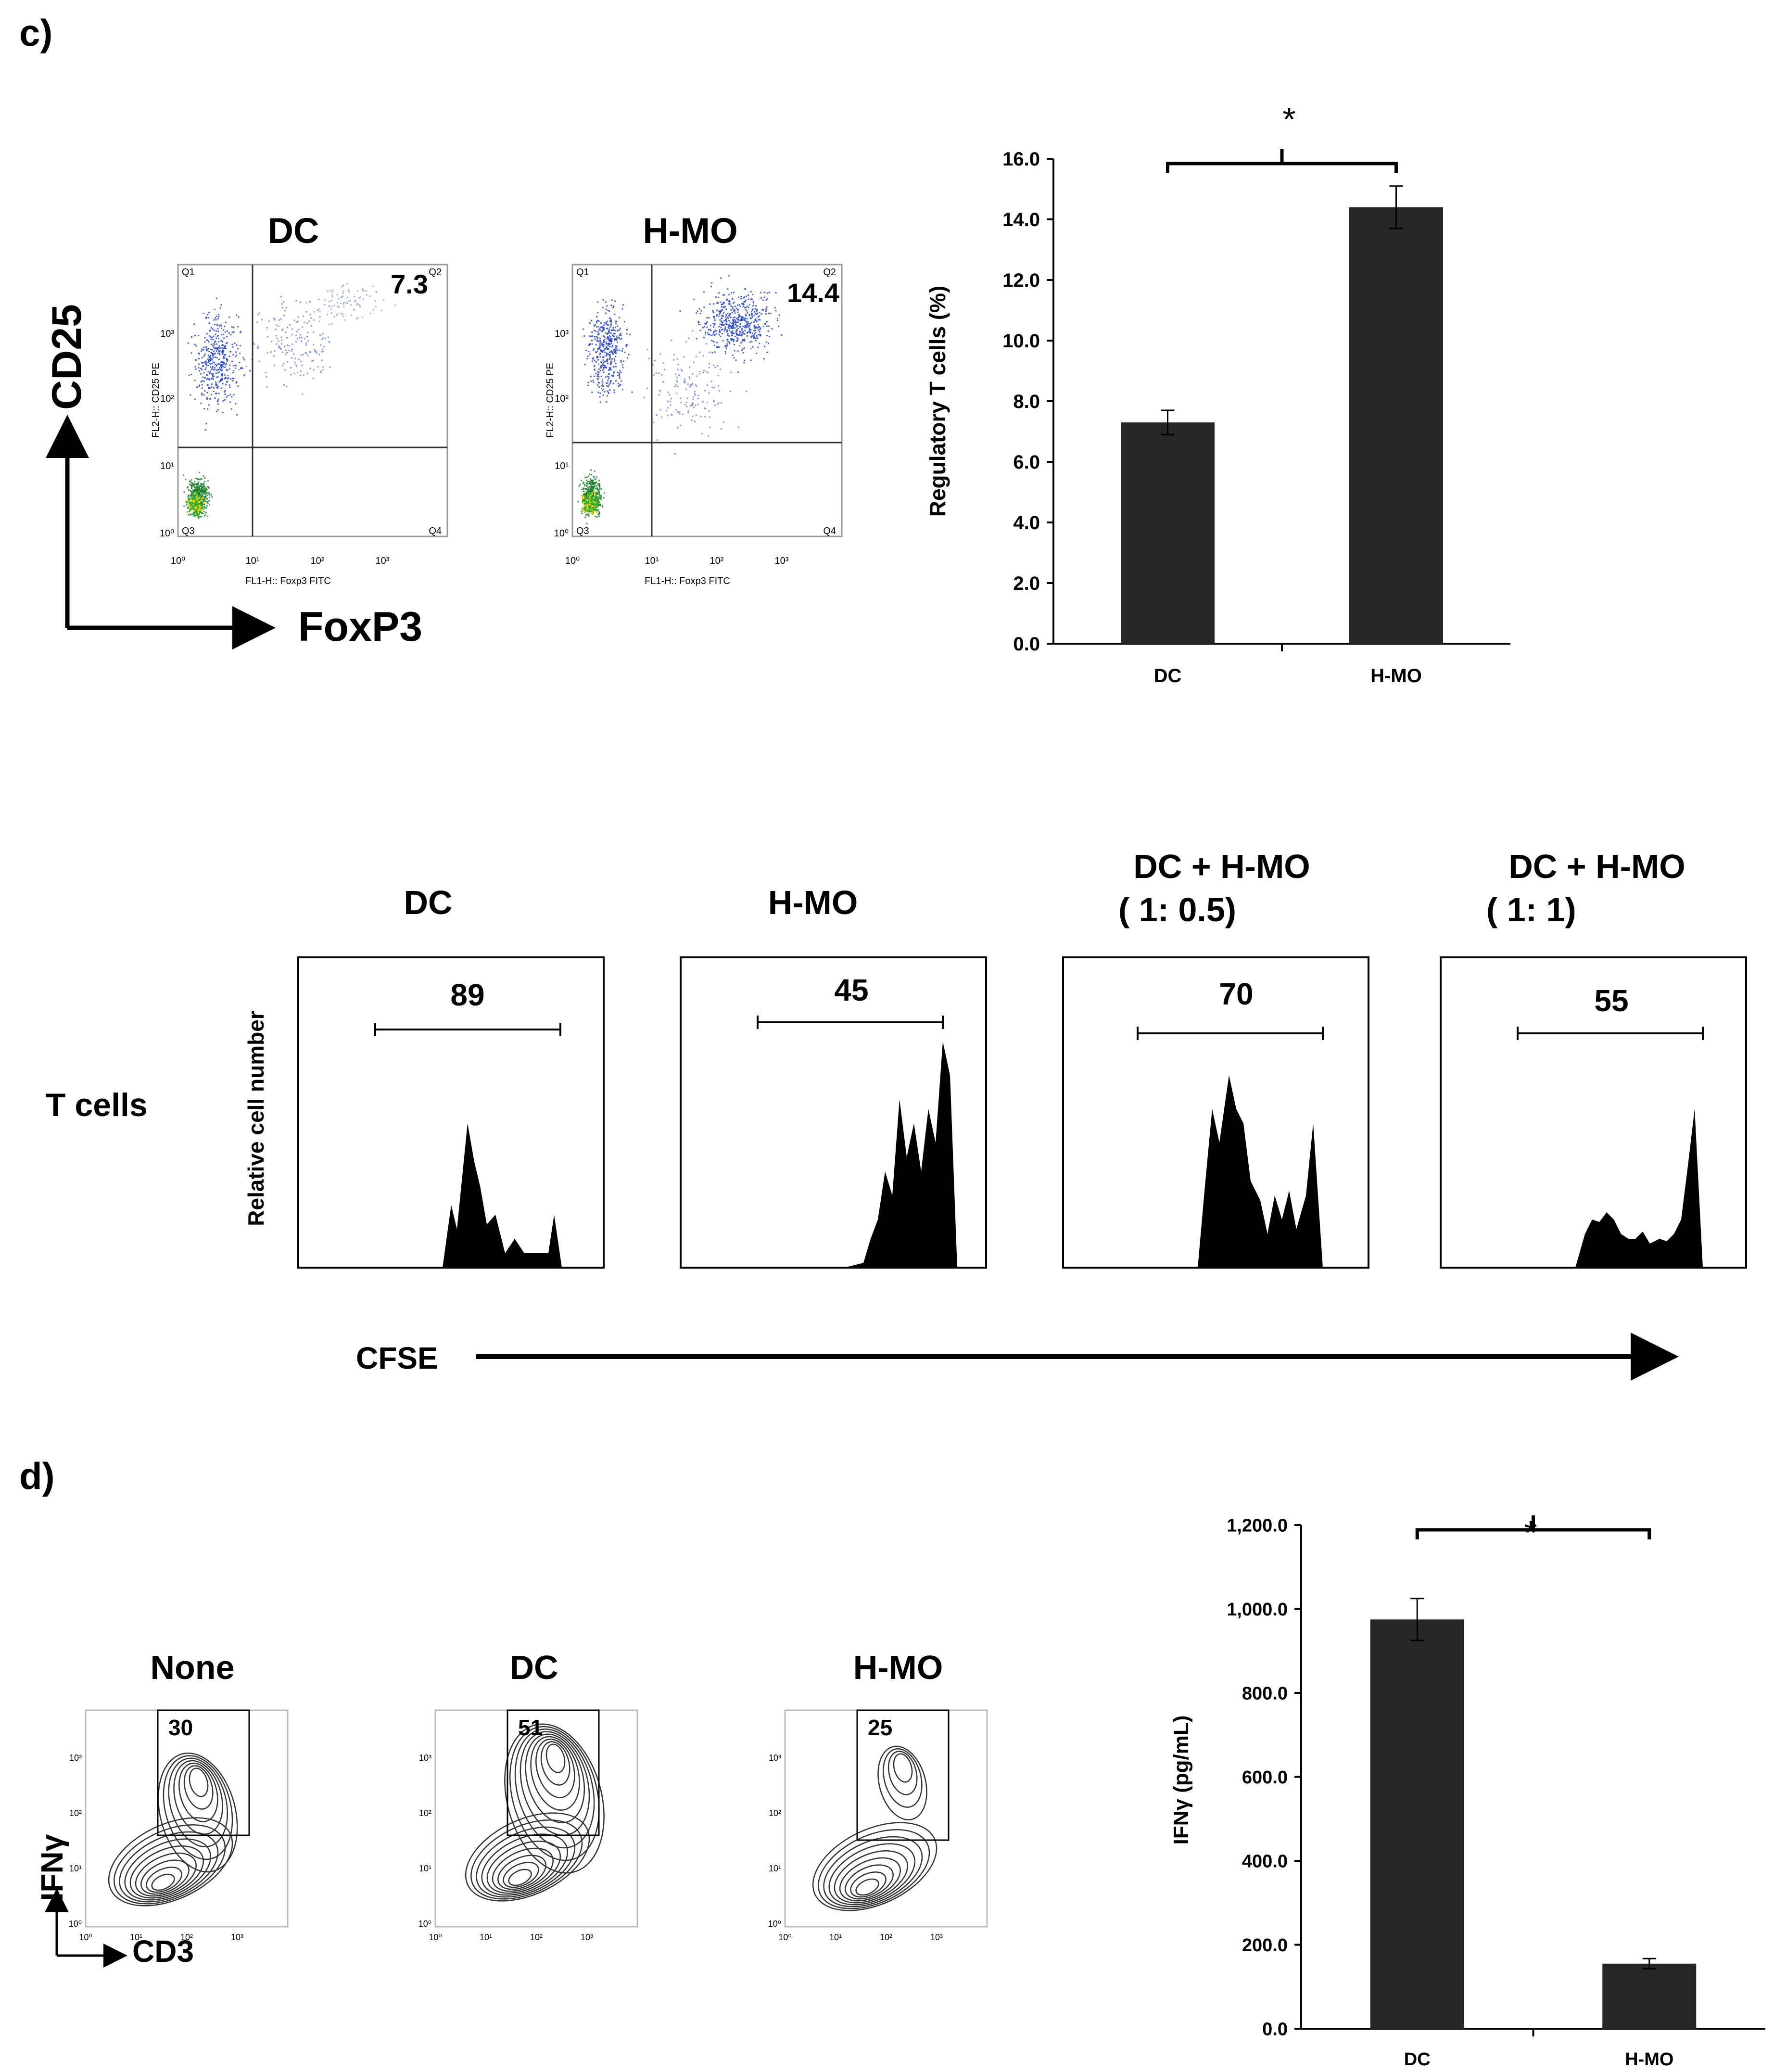  Describe the element at coordinates (1177, 909) in the screenshot. I see `histogram-subtitle: ( 1: 0.5)` at that location.